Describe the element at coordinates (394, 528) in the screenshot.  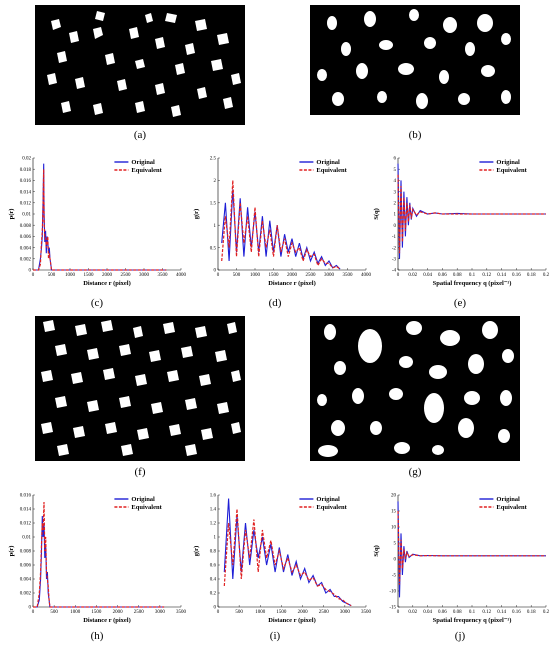
I see `y-tick-label: 10` at that location.